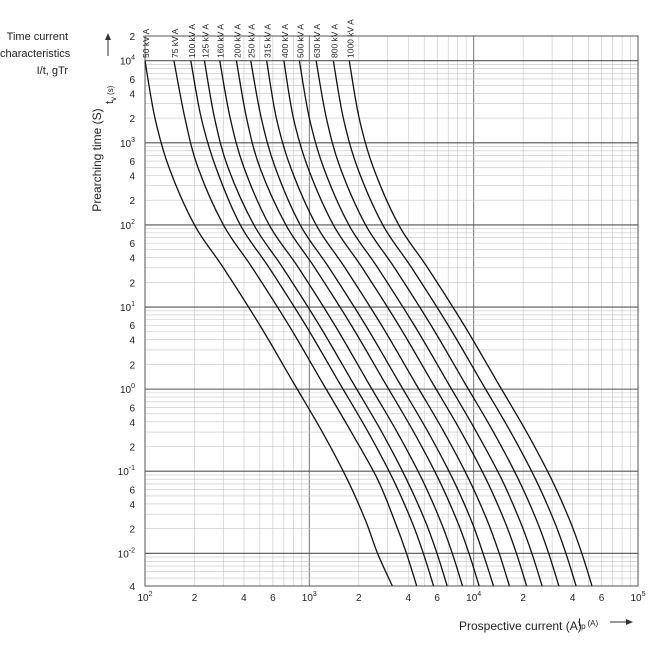 This screenshot has height=650, width=650. I want to click on x-axis-symbol: Ip (A), so click(588, 624).